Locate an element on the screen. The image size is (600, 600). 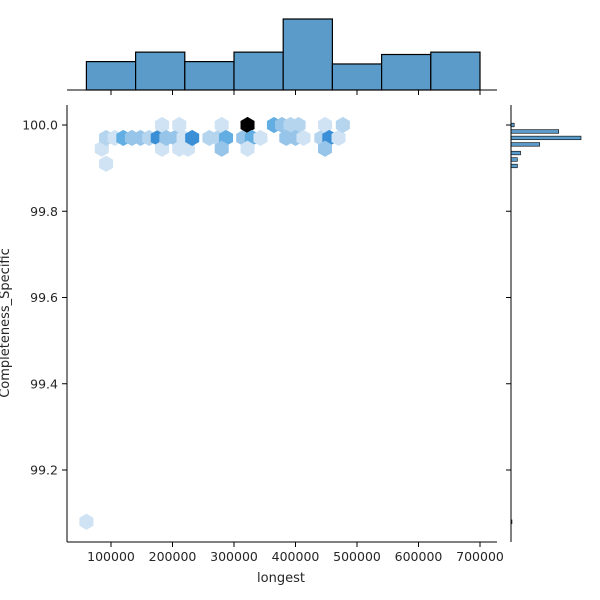
x-tick-label: 100000 is located at coordinates (111, 556).